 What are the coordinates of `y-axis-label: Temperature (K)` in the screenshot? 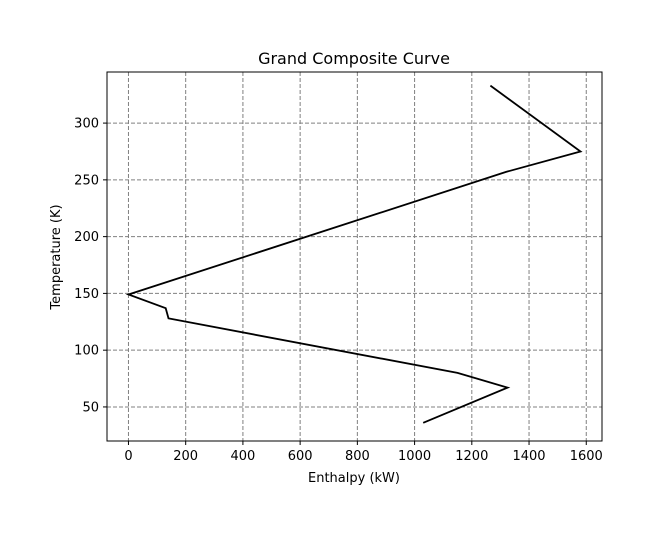 It's located at (56, 257).